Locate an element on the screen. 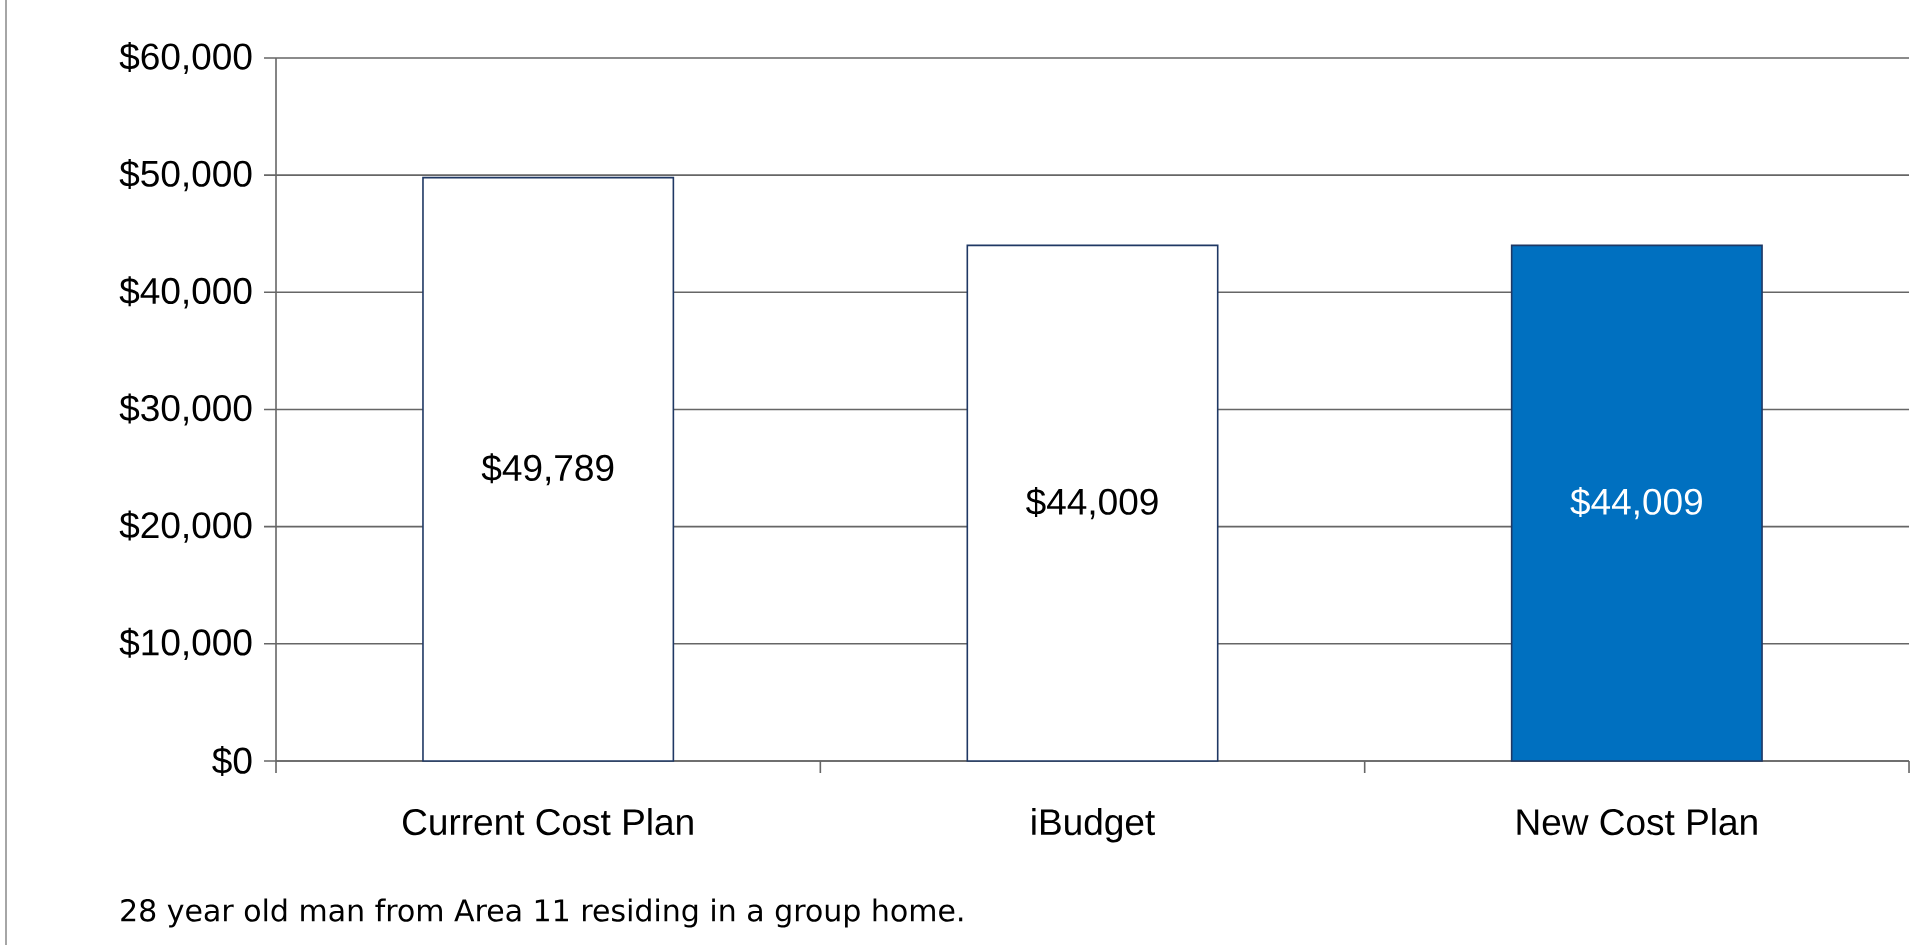  y-tick-label: $20,000 is located at coordinates (185, 526).